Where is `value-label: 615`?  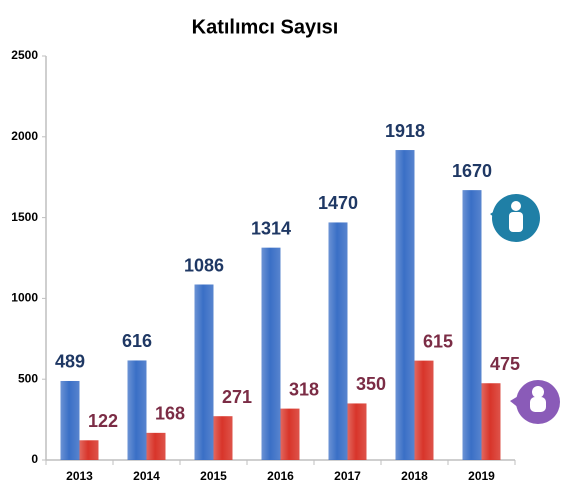
value-label: 615 is located at coordinates (438, 341).